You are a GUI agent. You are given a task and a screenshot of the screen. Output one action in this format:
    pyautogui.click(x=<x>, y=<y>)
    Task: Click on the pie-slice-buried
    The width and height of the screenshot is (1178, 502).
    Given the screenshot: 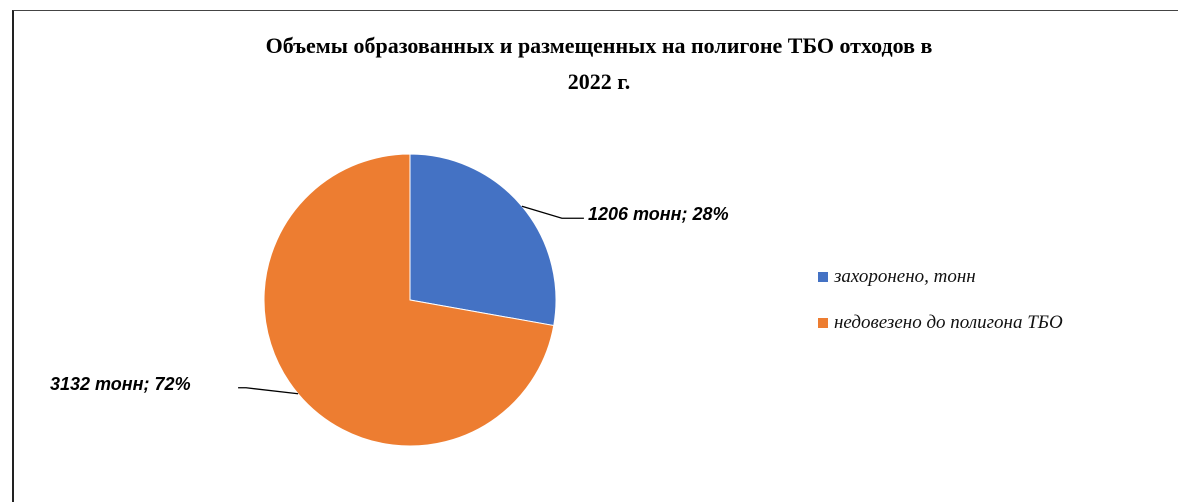 What is the action you would take?
    pyautogui.click(x=483, y=240)
    